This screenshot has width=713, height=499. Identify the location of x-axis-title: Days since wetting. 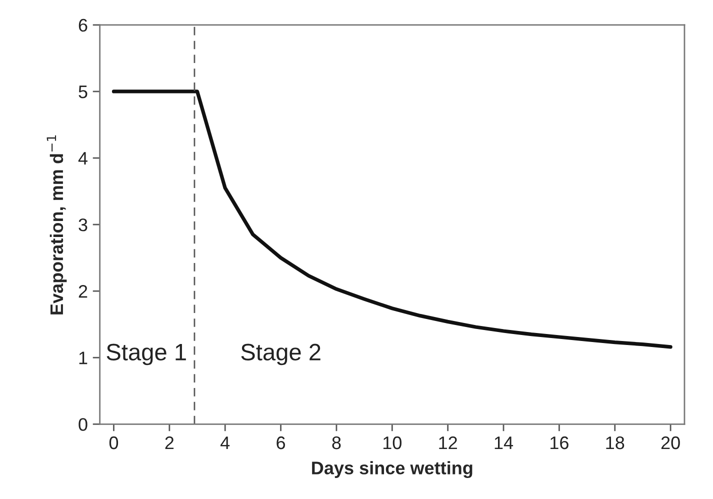
(392, 469).